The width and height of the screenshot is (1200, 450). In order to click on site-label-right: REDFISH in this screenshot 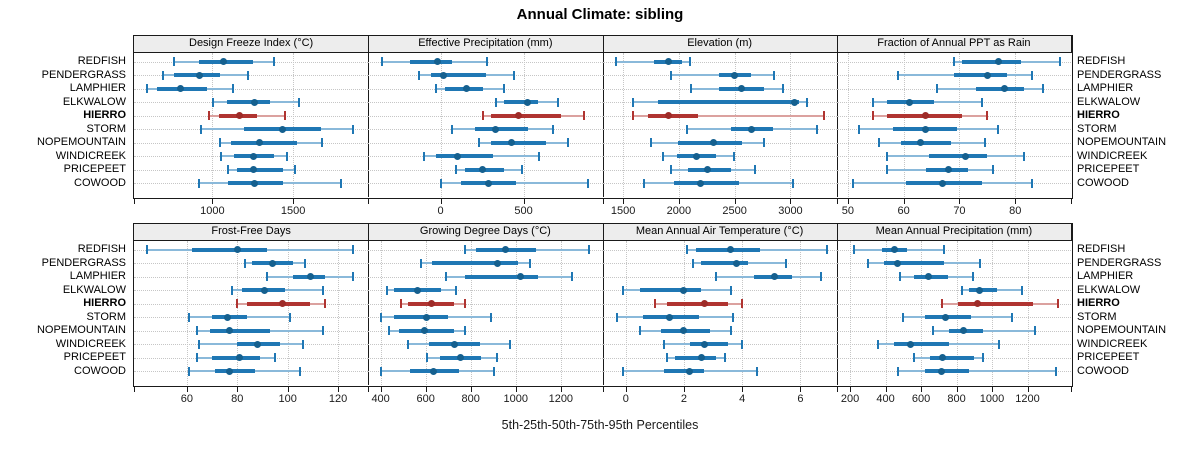, I will do `click(1101, 61)`.